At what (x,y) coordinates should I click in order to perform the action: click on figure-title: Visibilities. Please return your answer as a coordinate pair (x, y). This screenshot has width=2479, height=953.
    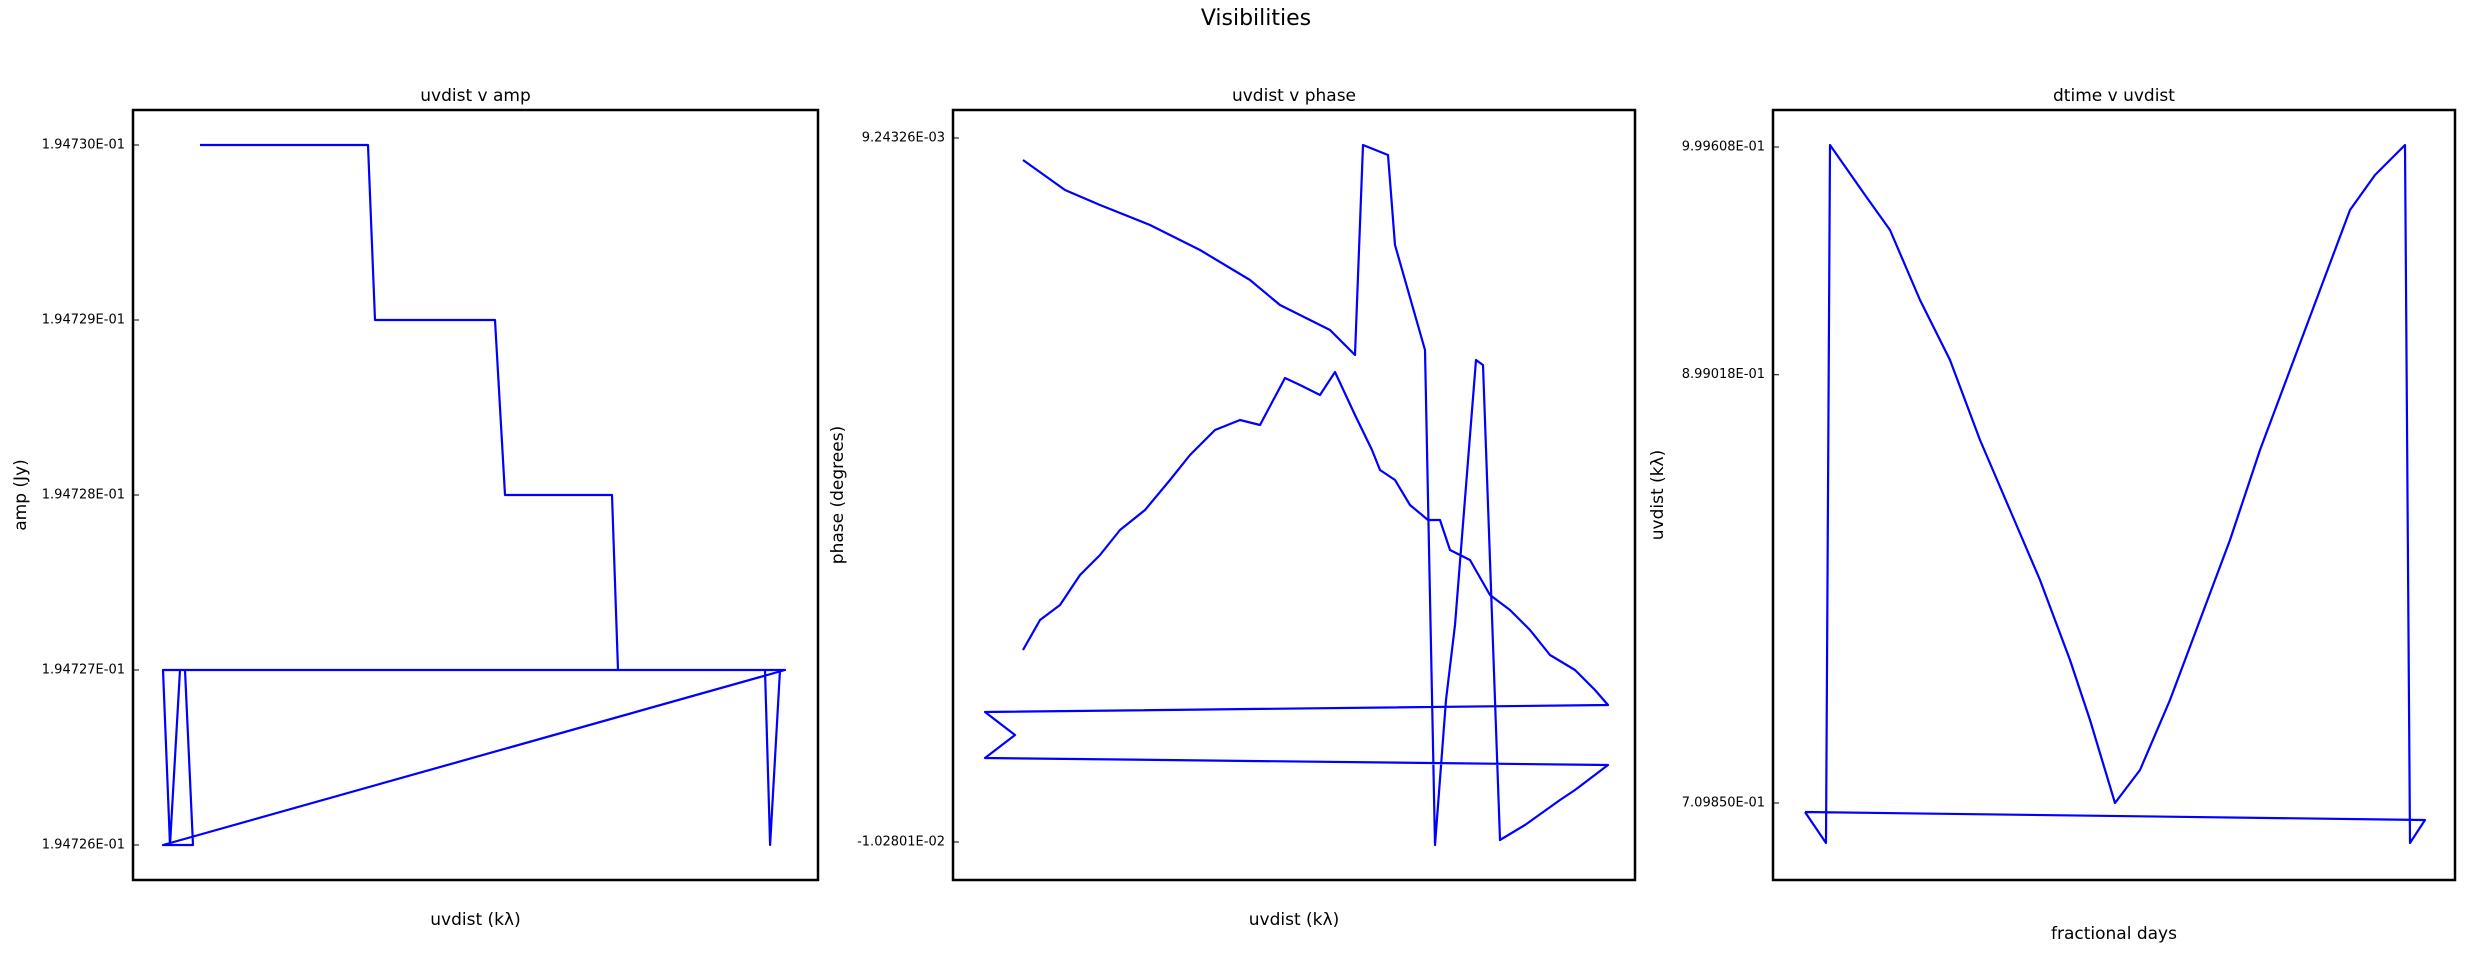
    Looking at the image, I should click on (1256, 18).